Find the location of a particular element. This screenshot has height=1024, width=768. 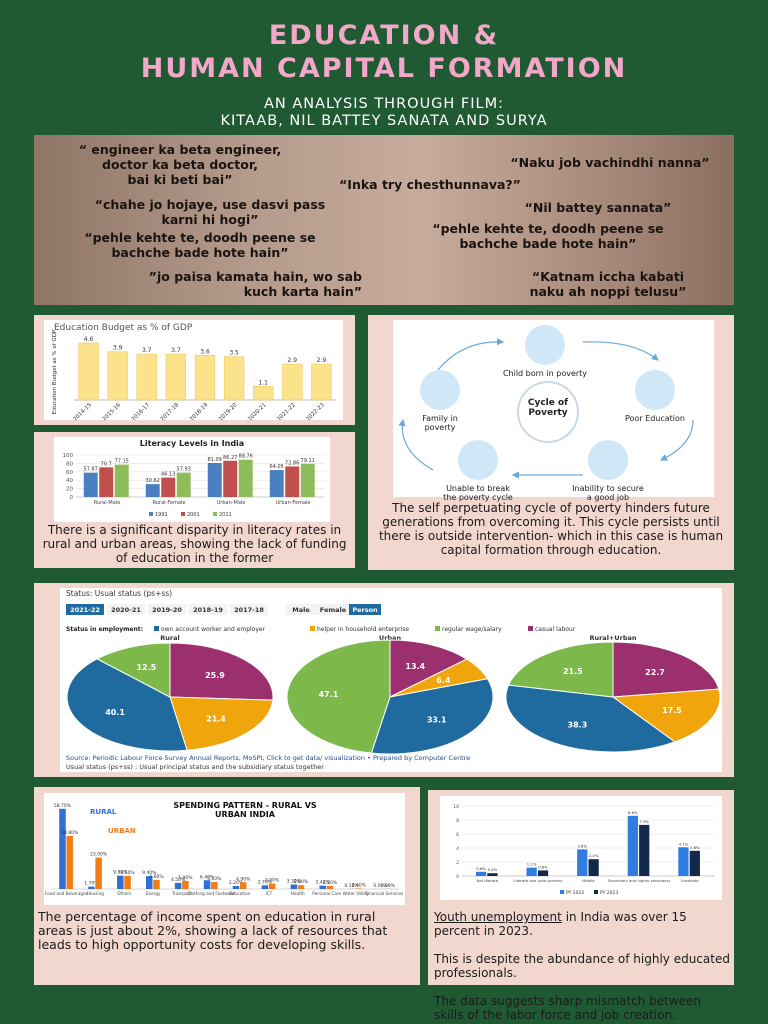

x-tick-label: 2018-19 is located at coordinates (199, 411).